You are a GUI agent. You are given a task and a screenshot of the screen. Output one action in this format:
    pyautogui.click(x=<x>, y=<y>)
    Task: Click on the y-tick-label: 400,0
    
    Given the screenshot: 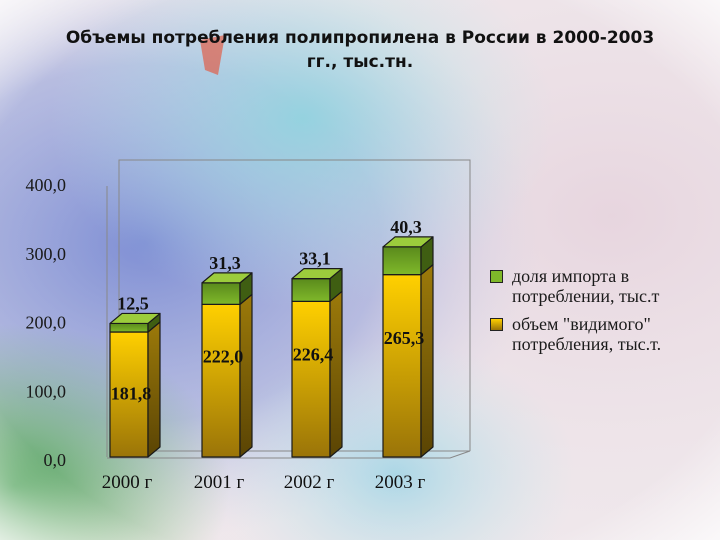 What is the action you would take?
    pyautogui.click(x=46, y=185)
    